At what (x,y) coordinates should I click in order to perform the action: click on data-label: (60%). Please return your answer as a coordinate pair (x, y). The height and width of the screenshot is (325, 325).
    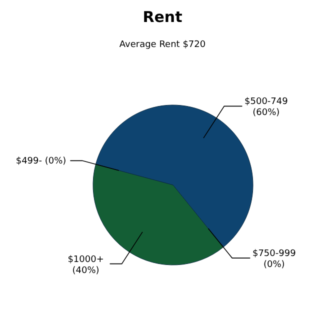
    Looking at the image, I should click on (266, 113).